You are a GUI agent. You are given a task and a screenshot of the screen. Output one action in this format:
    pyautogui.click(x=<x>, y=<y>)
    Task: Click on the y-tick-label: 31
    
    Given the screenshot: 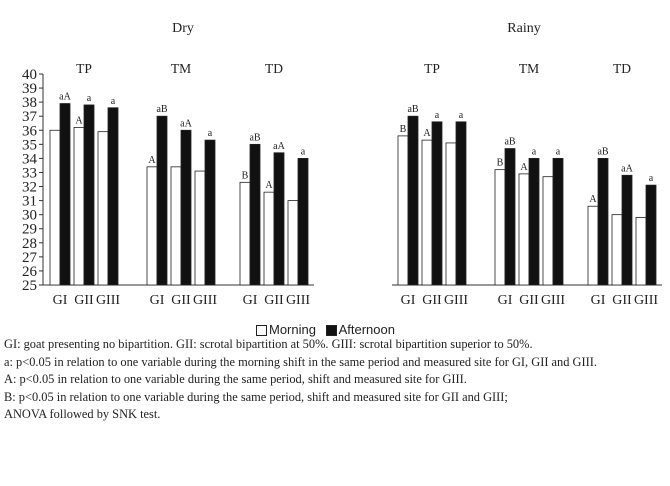 What is the action you would take?
    pyautogui.click(x=29, y=202)
    